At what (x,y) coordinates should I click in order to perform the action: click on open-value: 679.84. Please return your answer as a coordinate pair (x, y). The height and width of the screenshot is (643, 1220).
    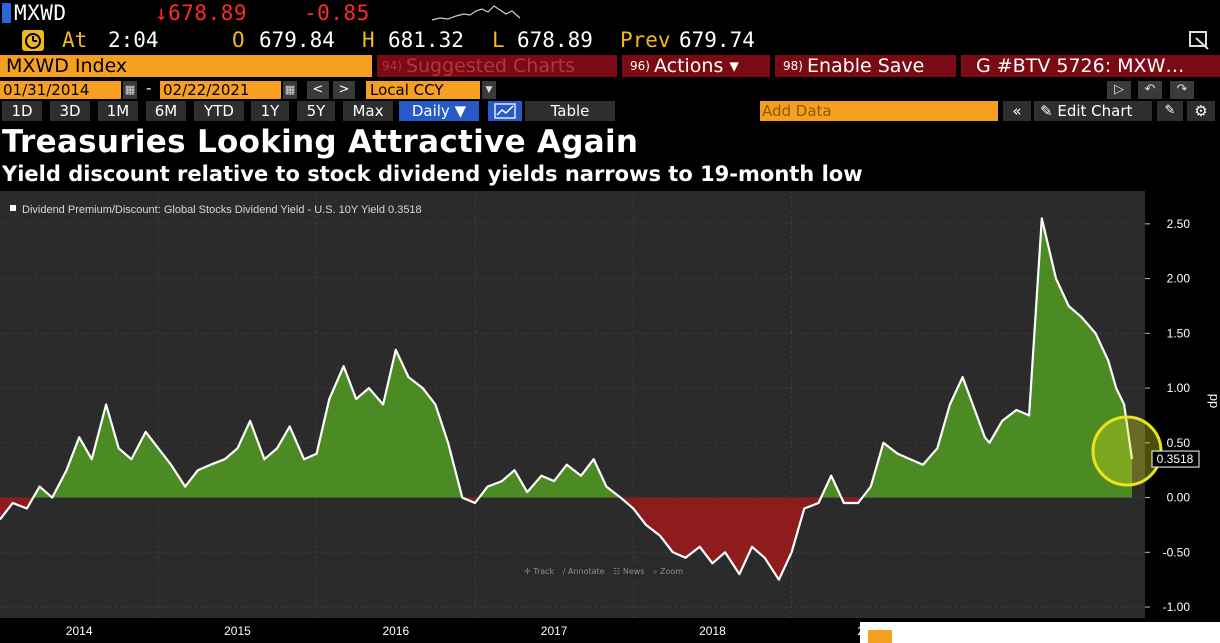
    Looking at the image, I should click on (297, 40).